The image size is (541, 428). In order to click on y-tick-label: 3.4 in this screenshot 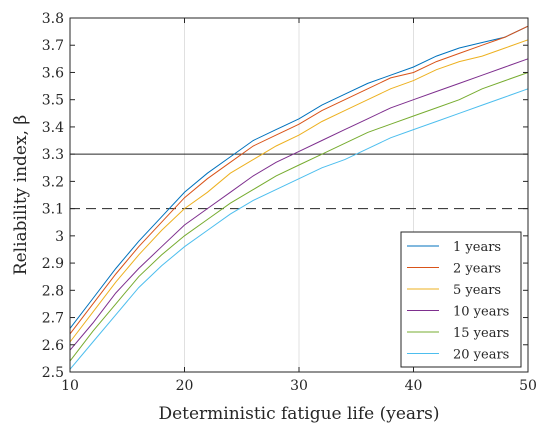, I will do `click(53, 128)`.